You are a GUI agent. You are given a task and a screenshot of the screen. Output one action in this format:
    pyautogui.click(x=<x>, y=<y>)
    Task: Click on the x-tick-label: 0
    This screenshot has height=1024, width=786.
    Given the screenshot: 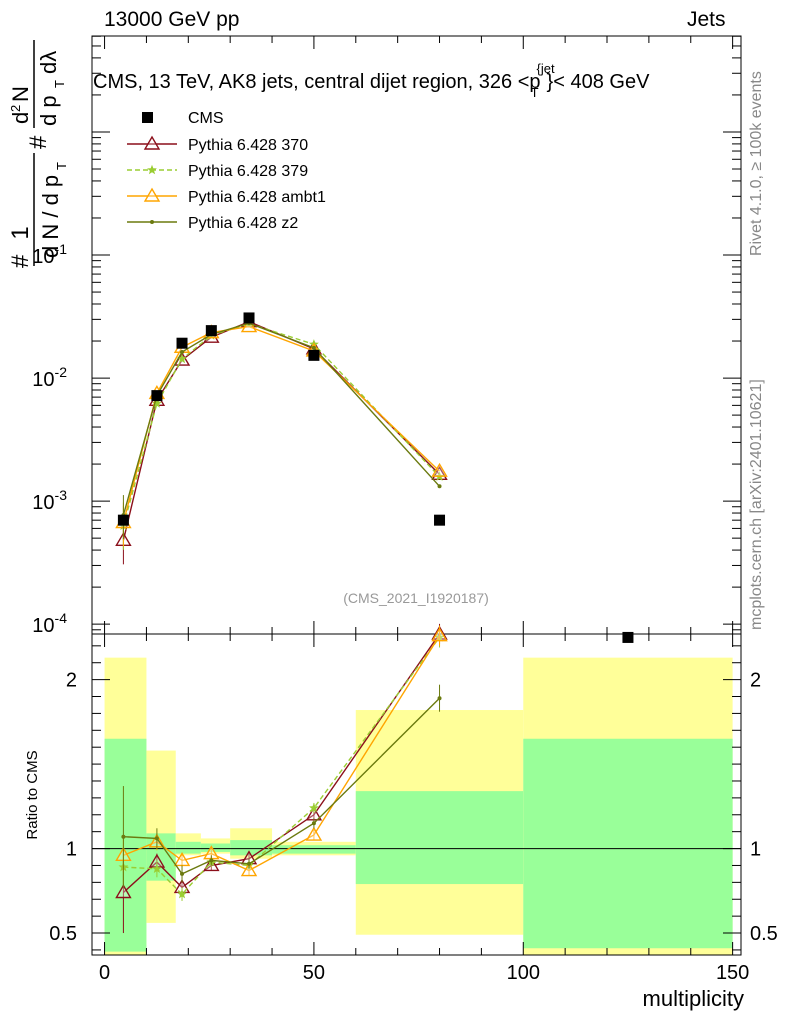 What is the action you would take?
    pyautogui.click(x=104, y=973)
    